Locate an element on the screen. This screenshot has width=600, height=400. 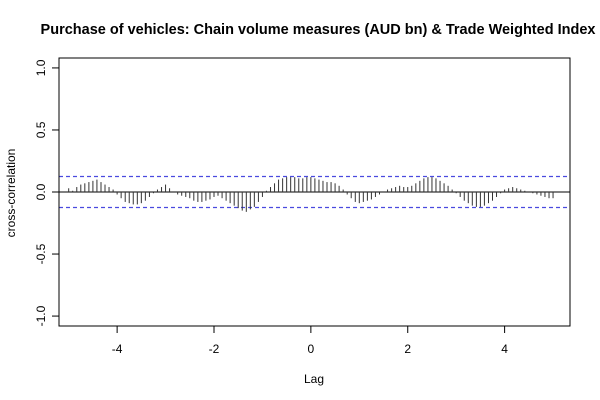
cross-correlation-bars is located at coordinates (311, 194).